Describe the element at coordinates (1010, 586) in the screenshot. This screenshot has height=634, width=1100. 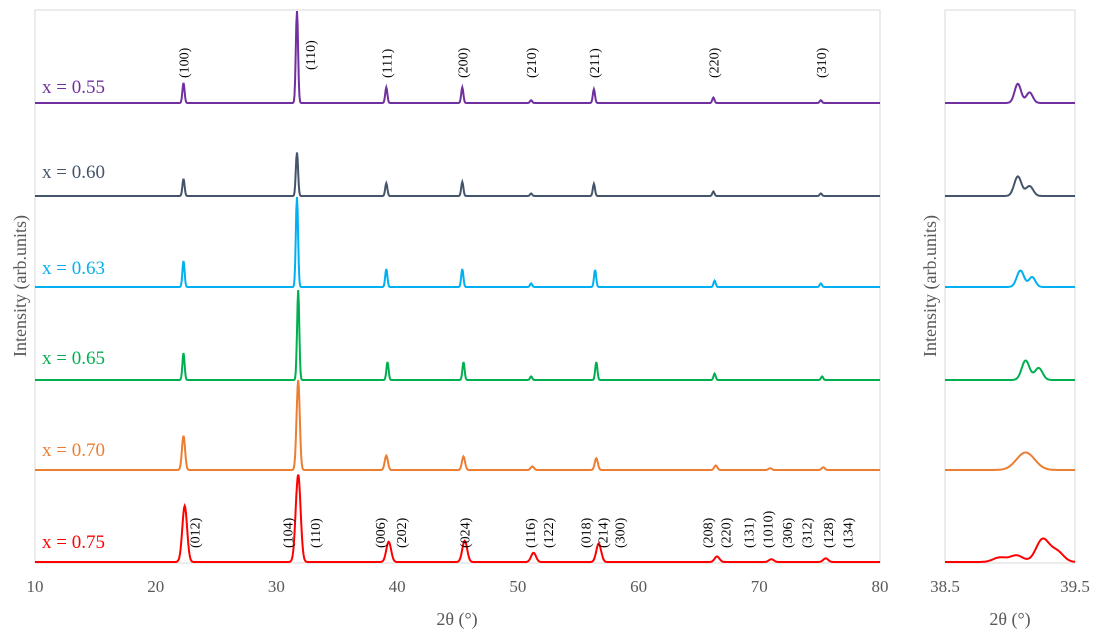
I see `zoom-x-tick-labels: 38.5 39.5` at that location.